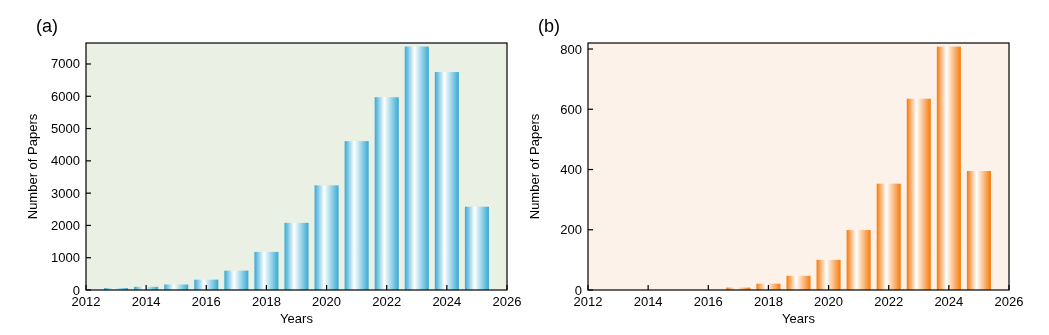 The image size is (1049, 335). I want to click on y-tick-label: 7000, so click(65, 64).